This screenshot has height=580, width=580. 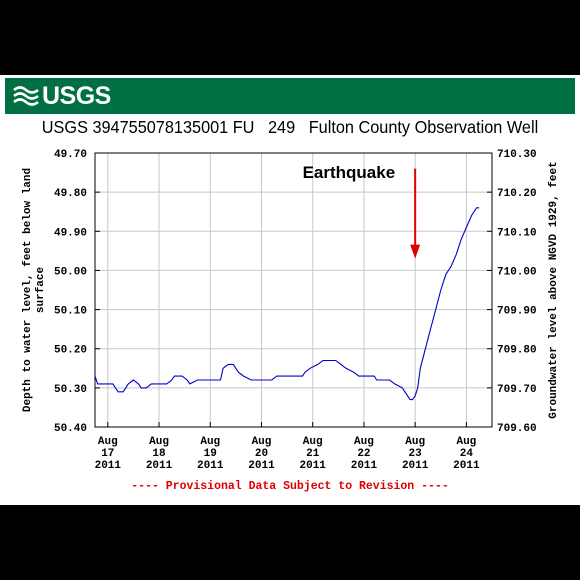 I want to click on y-tick-label-right: 709.60, so click(x=517, y=429).